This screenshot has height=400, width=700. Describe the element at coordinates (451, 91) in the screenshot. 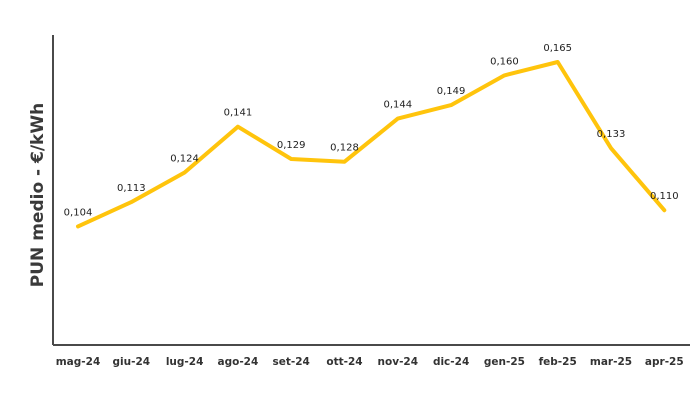

I see `data-label: 0,149` at that location.